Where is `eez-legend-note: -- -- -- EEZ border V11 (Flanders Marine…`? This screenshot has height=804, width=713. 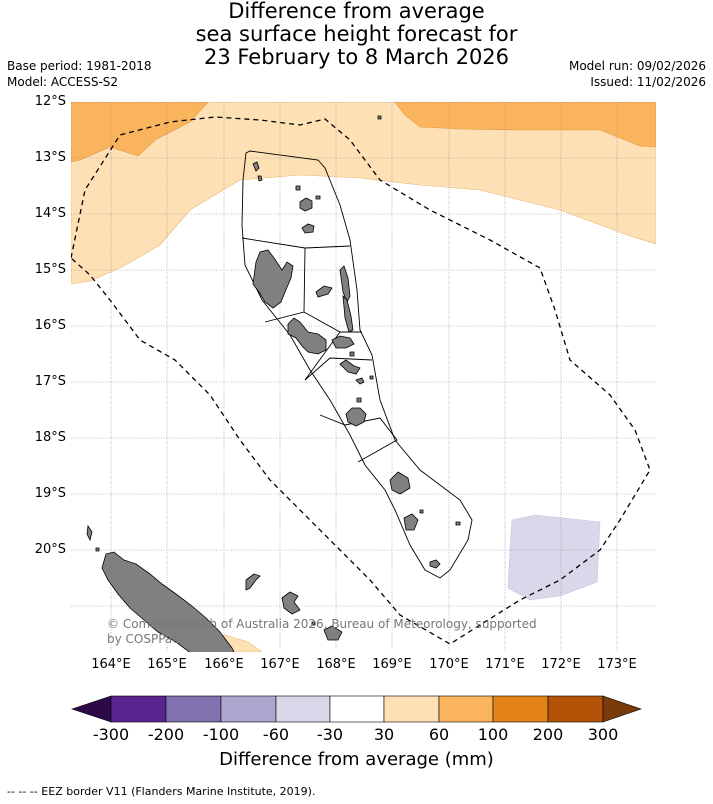
eez-legend-note: -- -- -- EEZ border V11 (Flanders Marine… is located at coordinates (161, 791).